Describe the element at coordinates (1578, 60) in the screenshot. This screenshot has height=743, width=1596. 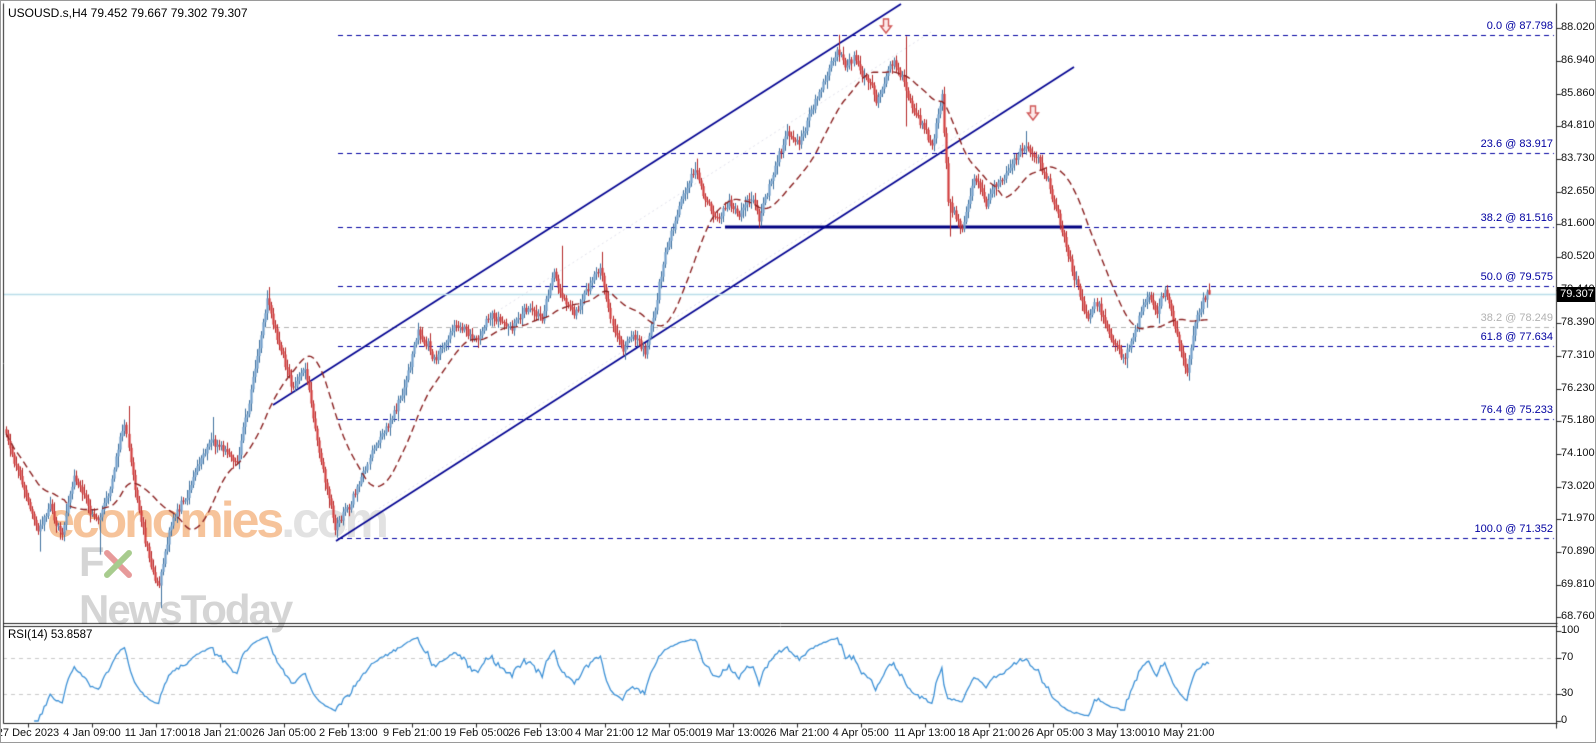
I see `price-axis-tick-label: 86.940` at that location.